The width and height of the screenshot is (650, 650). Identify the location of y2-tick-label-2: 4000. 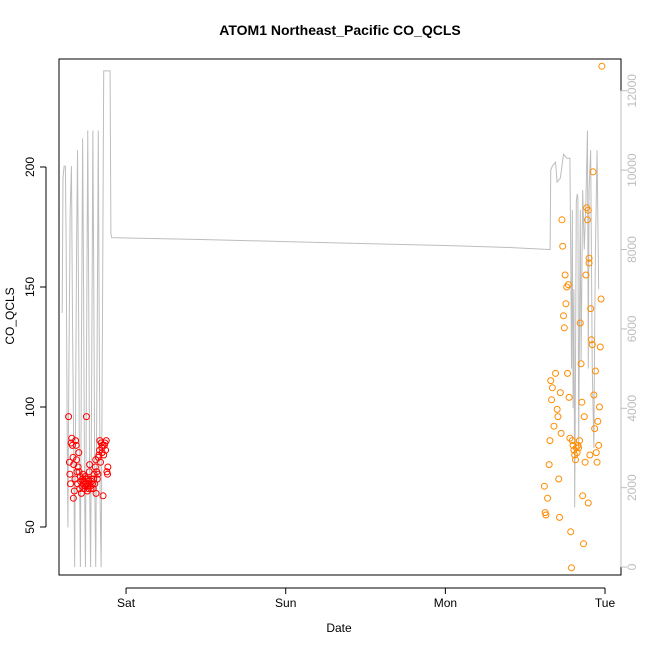
(632, 408).